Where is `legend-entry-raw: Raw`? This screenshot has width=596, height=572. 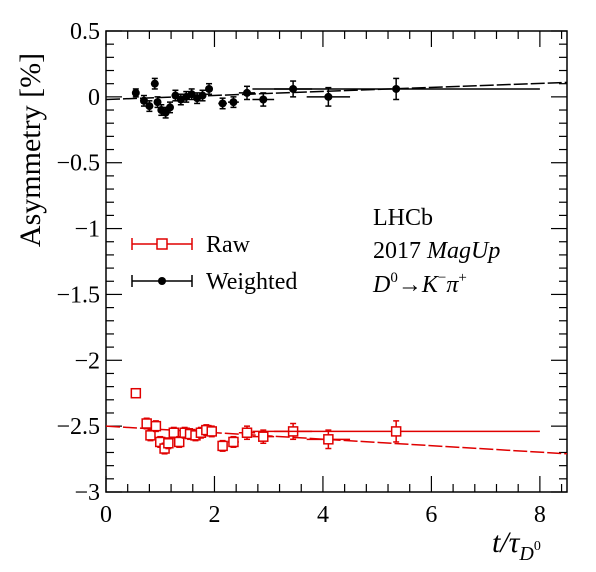
legend-entry-raw: Raw is located at coordinates (191, 245).